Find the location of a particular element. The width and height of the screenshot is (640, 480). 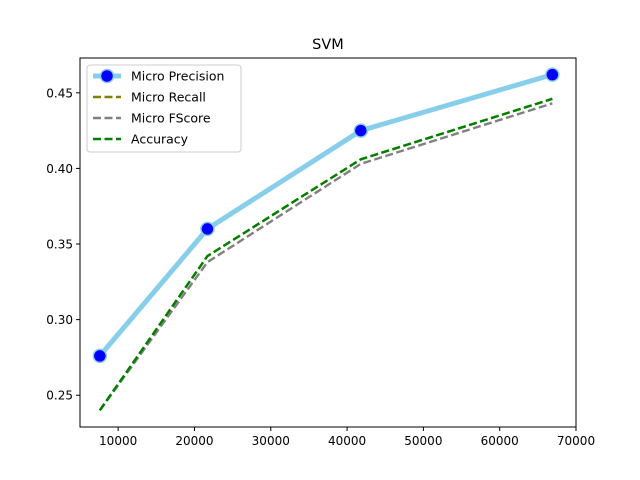

x-tick-label: 50000 is located at coordinates (423, 441).